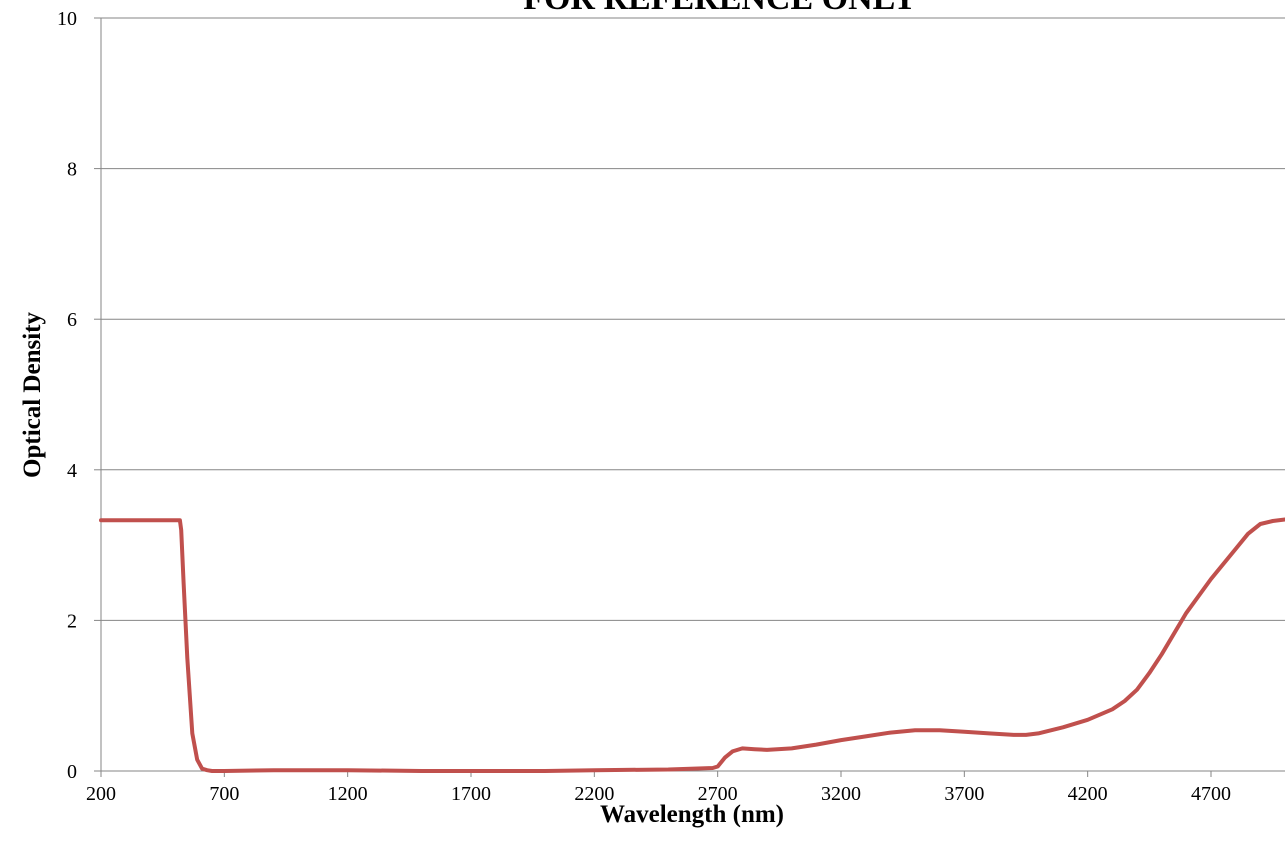 The height and width of the screenshot is (863, 1285). Describe the element at coordinates (720, 8) in the screenshot. I see `chart-title: FOR REFERENCE ONLY` at that location.